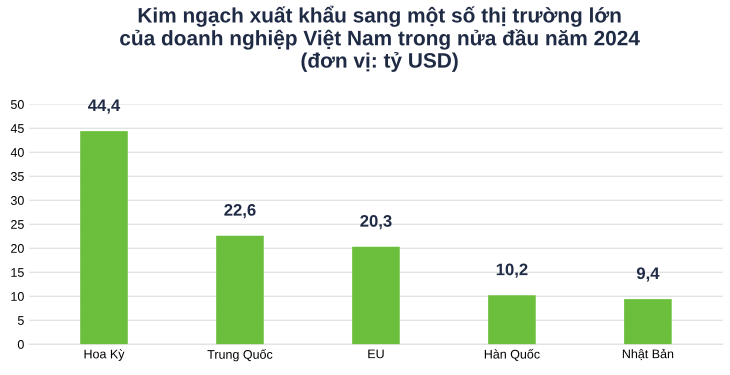 This screenshot has width=730, height=375. What do you see at coordinates (17, 200) in the screenshot?
I see `y-tick-label: 30` at bounding box center [17, 200].